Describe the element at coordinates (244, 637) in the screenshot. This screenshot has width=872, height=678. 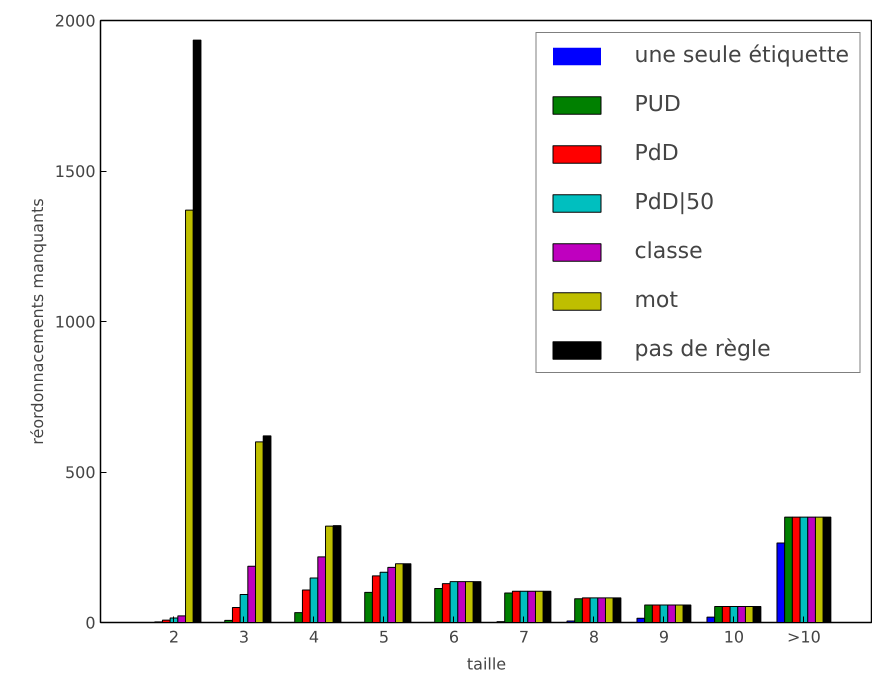
I see `x-tick-label: 3` at that location.